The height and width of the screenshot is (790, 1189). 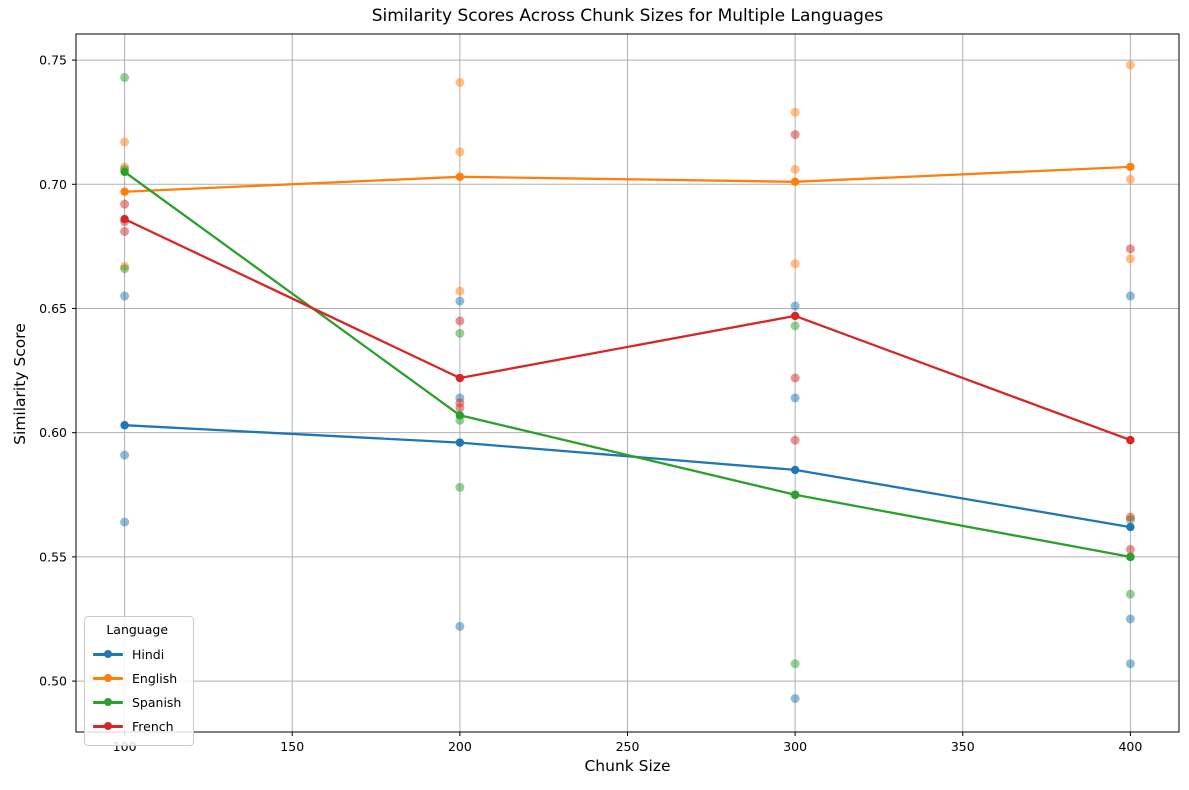 I want to click on x-tick-label: 400, so click(x=1130, y=746).